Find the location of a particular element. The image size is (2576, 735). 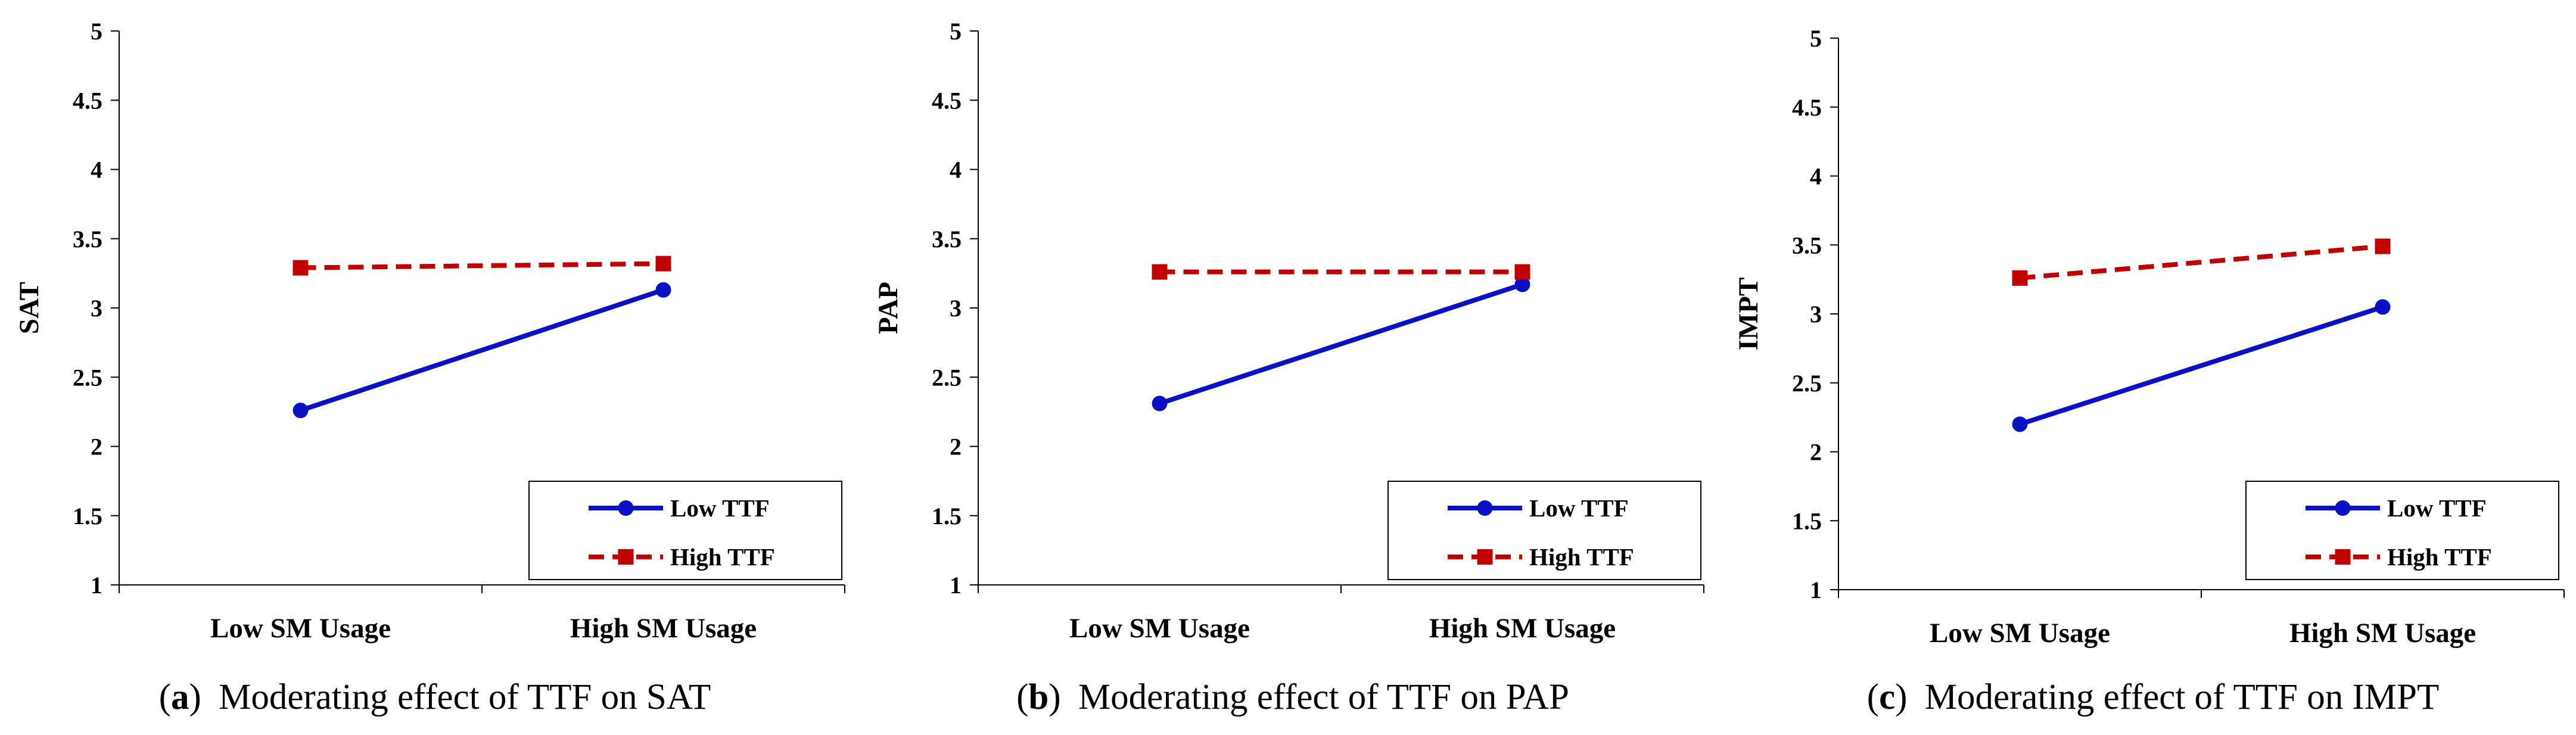

caption-panel-letter: b is located at coordinates (1038, 697).